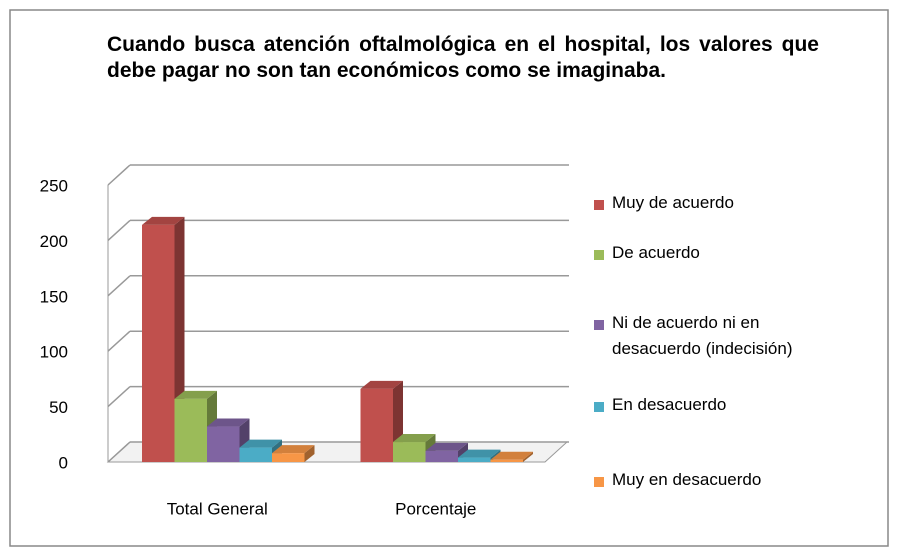  What do you see at coordinates (63, 462) in the screenshot?
I see `y-tick-label: 0` at bounding box center [63, 462].